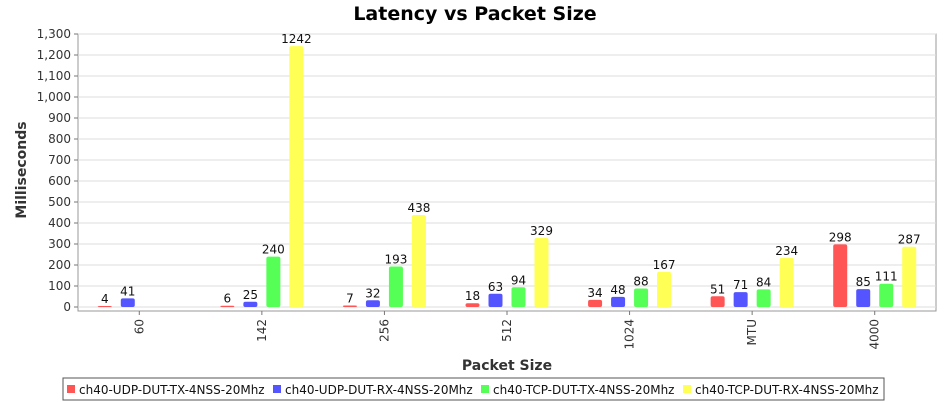 The width and height of the screenshot is (950, 403). What do you see at coordinates (59, 181) in the screenshot?
I see `y-tick-label: 600` at bounding box center [59, 181].